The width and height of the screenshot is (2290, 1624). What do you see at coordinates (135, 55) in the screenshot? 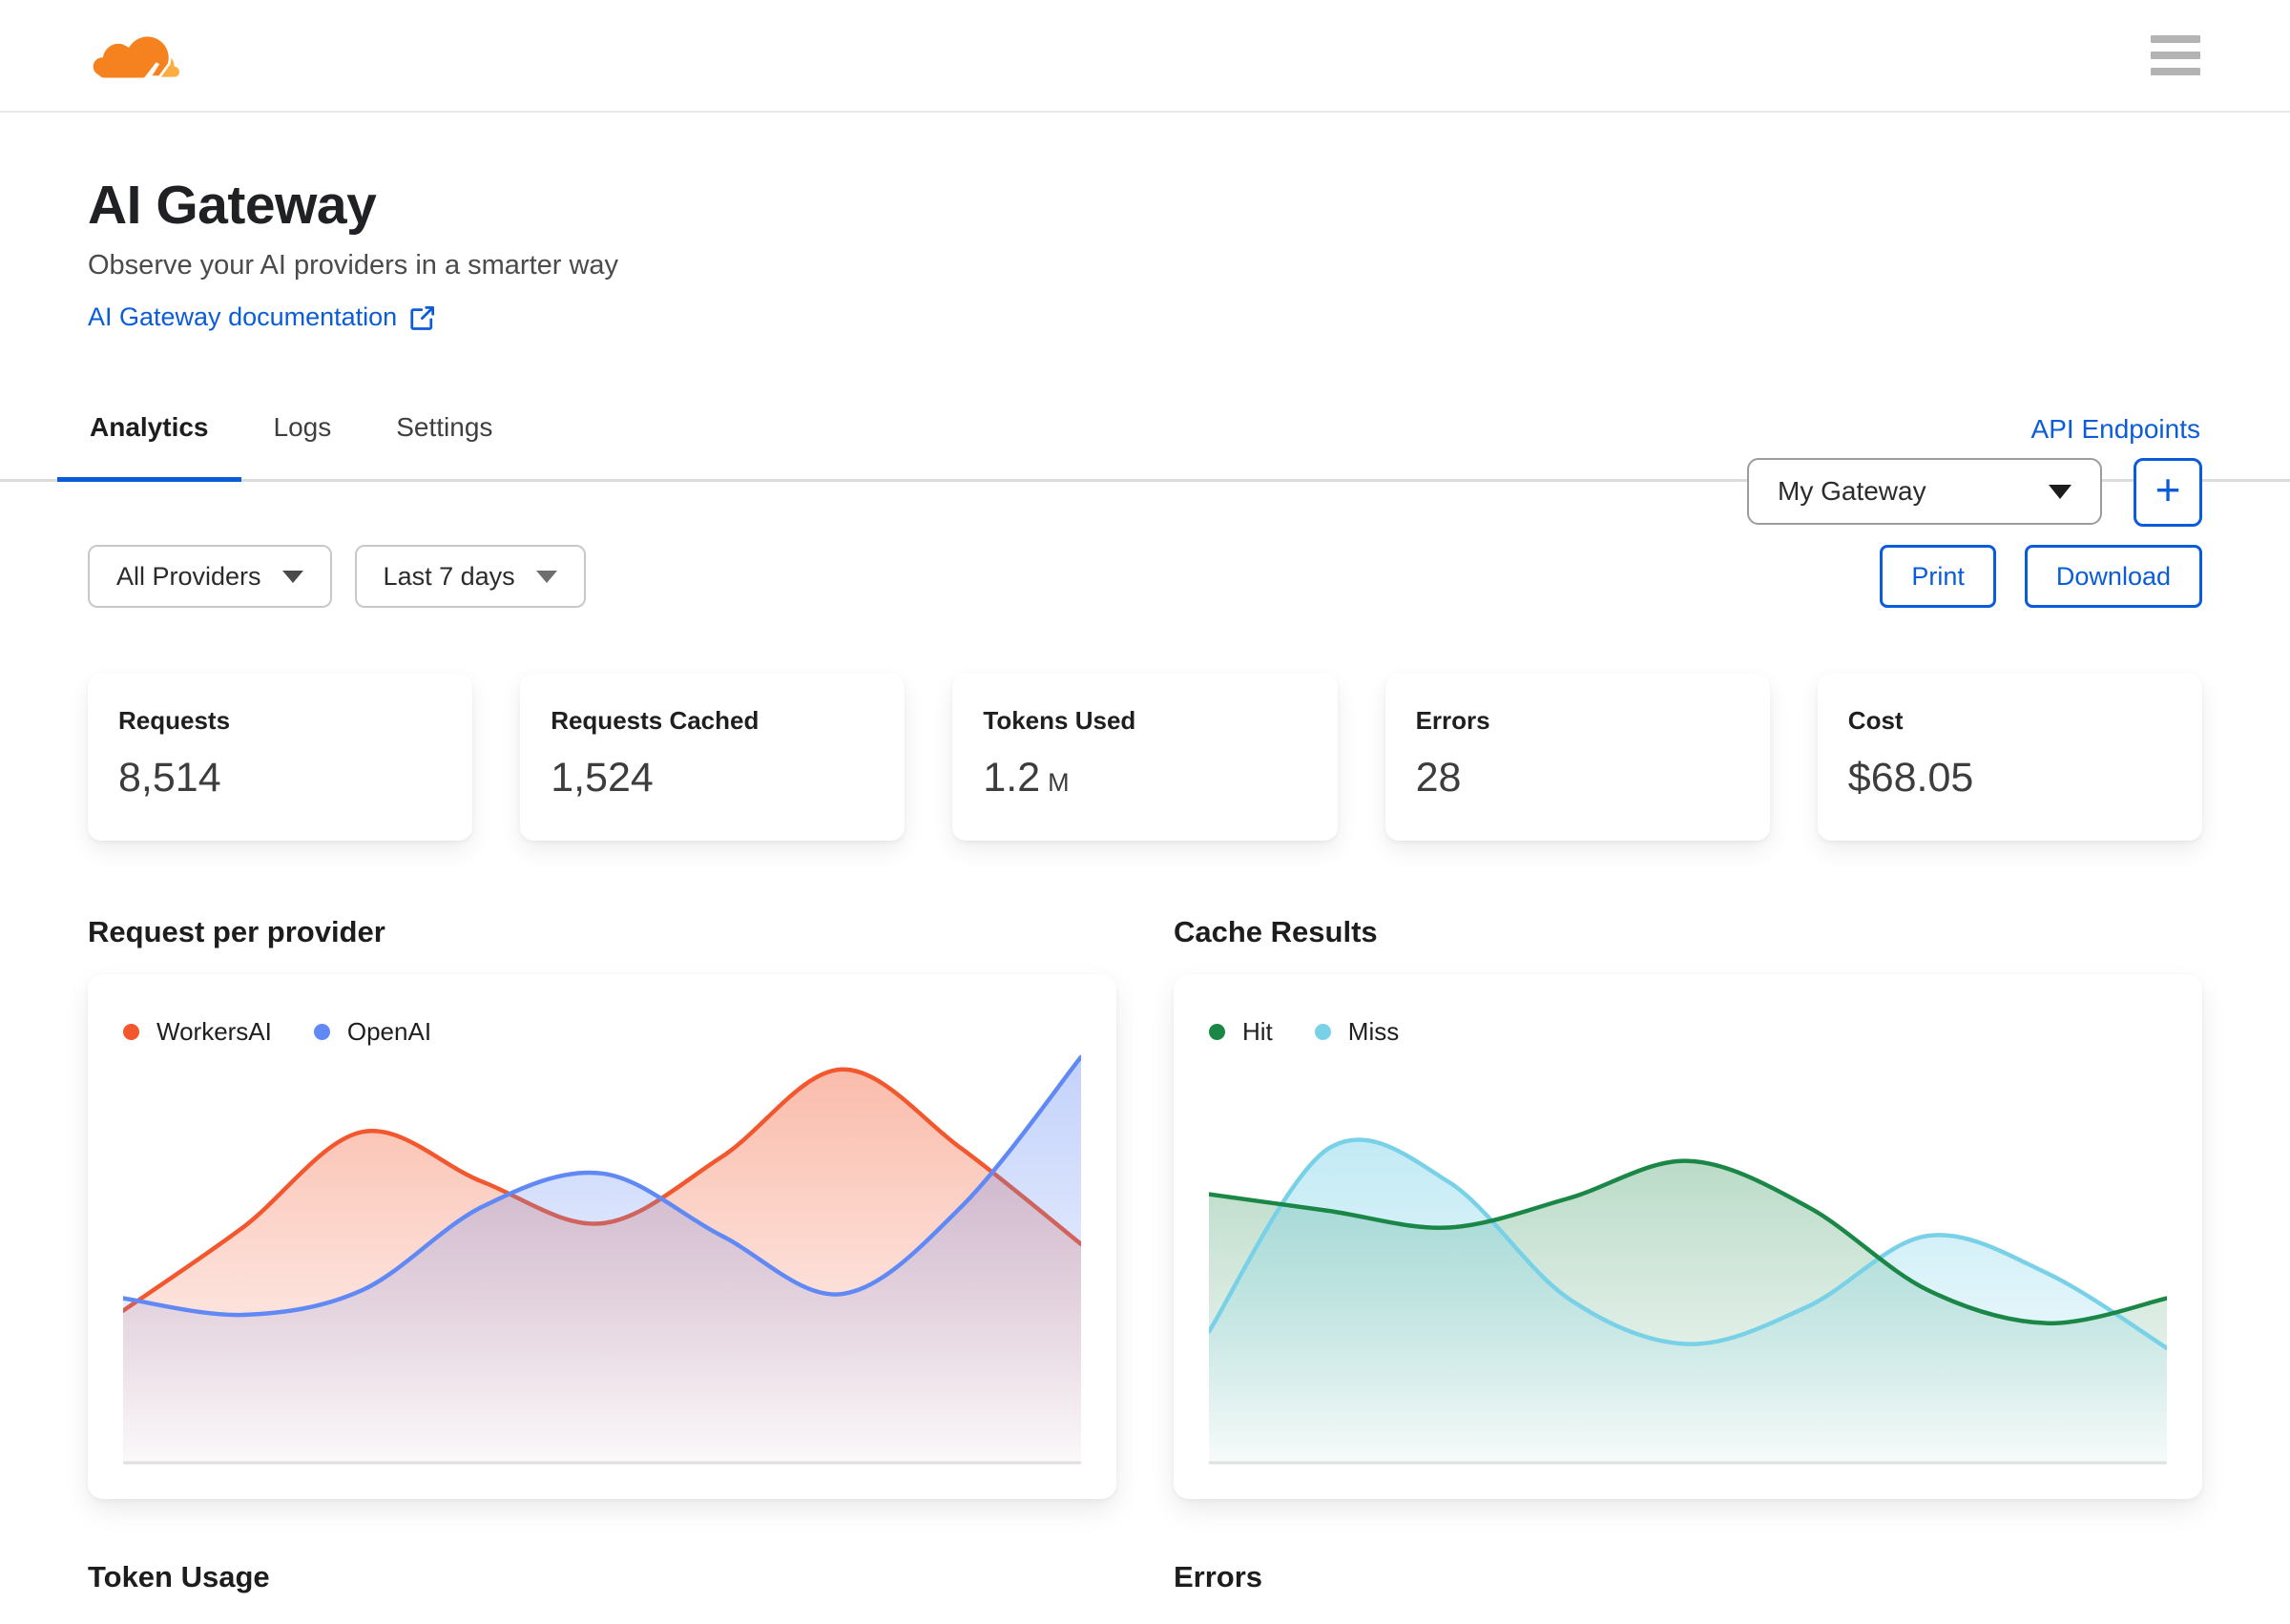
I see `cloudflare-logo-icon` at bounding box center [135, 55].